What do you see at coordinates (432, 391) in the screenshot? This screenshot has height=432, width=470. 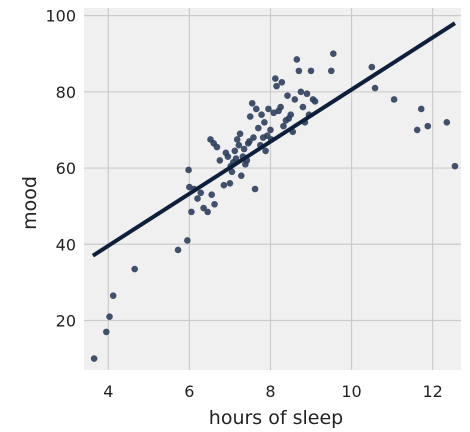 I see `x-tick-label: 12` at bounding box center [432, 391].